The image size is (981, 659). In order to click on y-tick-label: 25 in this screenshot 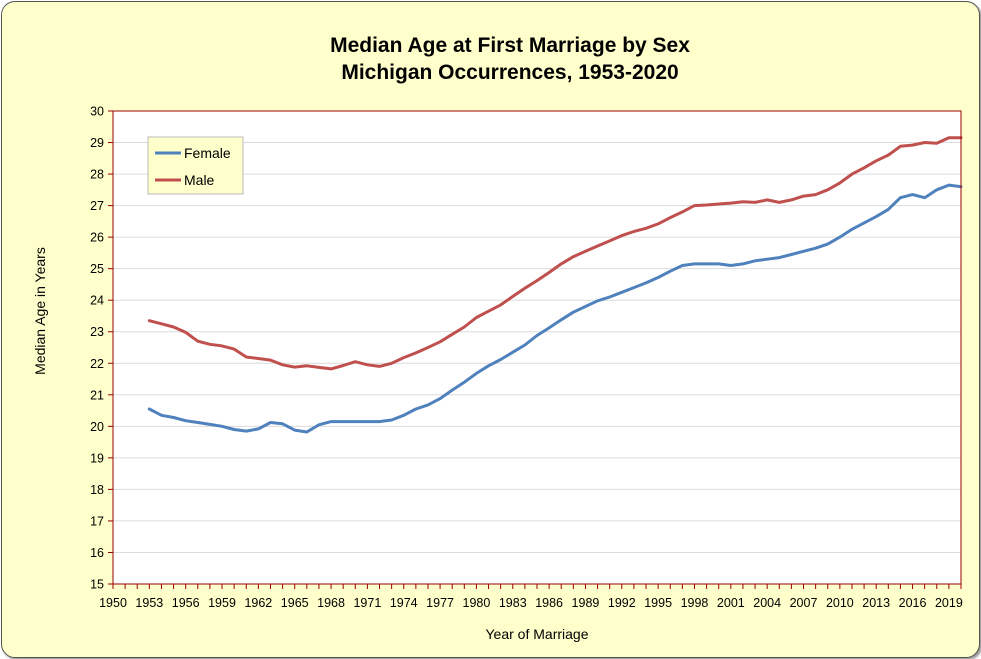, I will do `click(97, 269)`.